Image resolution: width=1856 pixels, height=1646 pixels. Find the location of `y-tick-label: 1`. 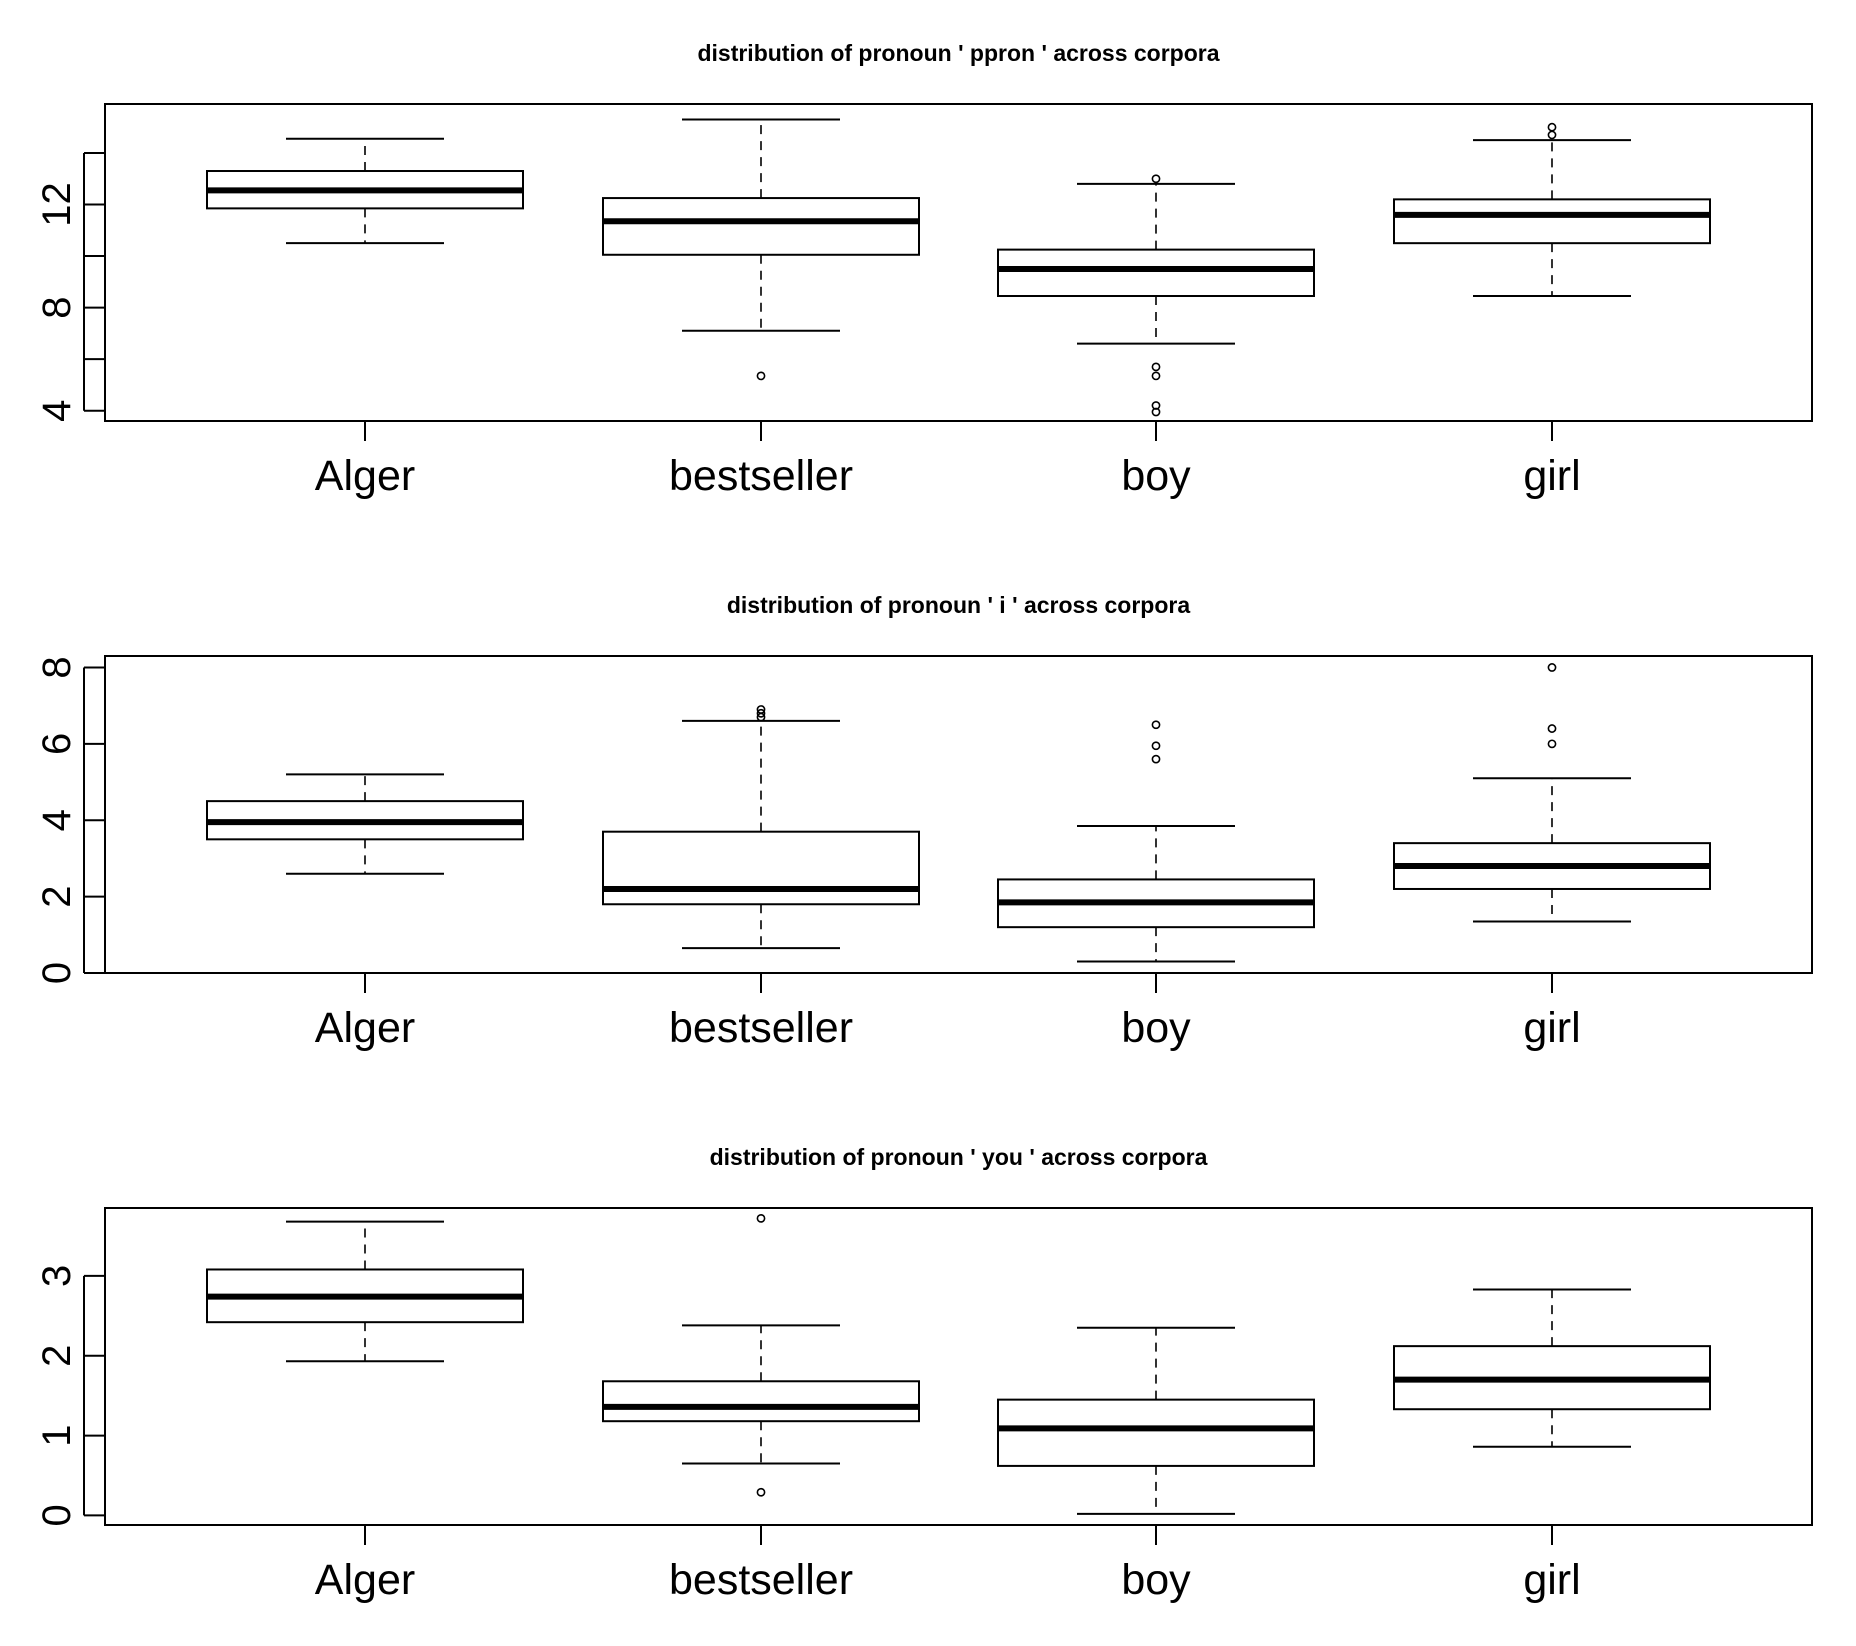

y-tick-label: 1 is located at coordinates (57, 1435).